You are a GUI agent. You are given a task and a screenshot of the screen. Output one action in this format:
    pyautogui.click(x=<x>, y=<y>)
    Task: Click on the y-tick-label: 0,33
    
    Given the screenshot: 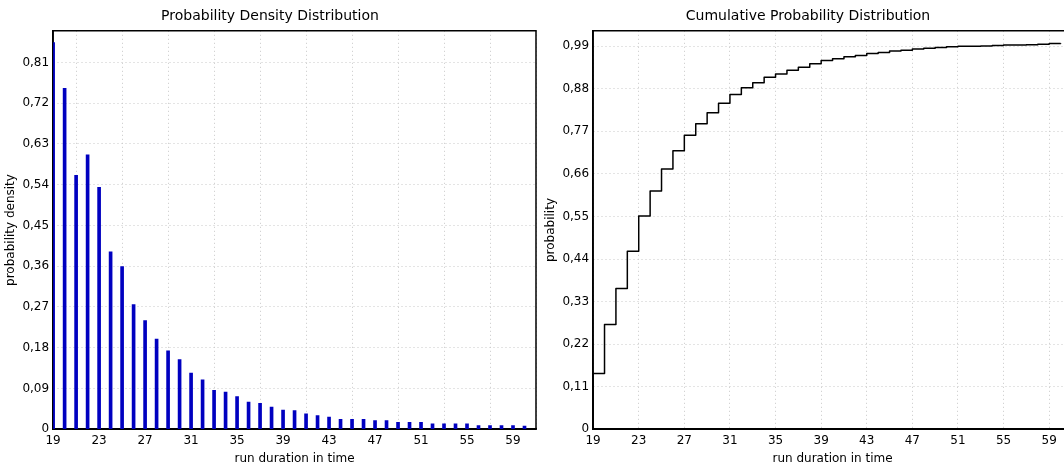 What is the action you would take?
    pyautogui.click(x=576, y=300)
    